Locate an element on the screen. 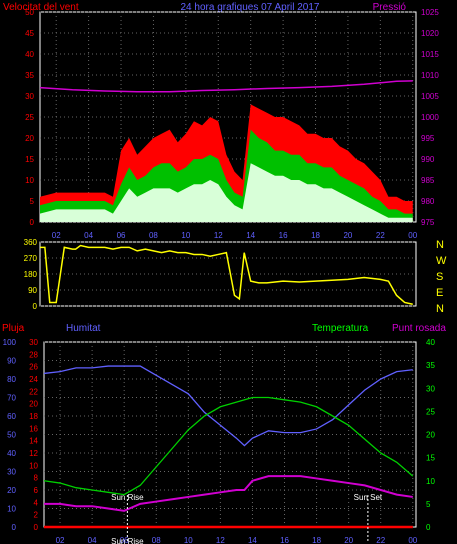 The image size is (457, 544). sunrise-label: Sun Rise is located at coordinates (127, 497).